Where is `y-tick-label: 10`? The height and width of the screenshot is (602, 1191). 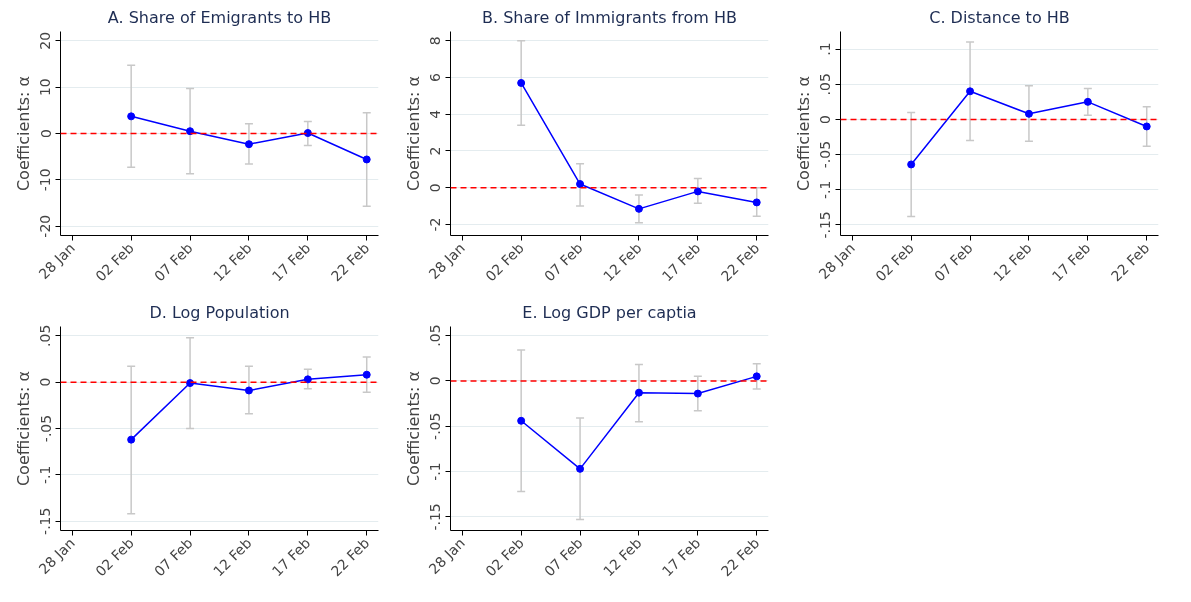
y-tick-label: 10 is located at coordinates (45, 87).